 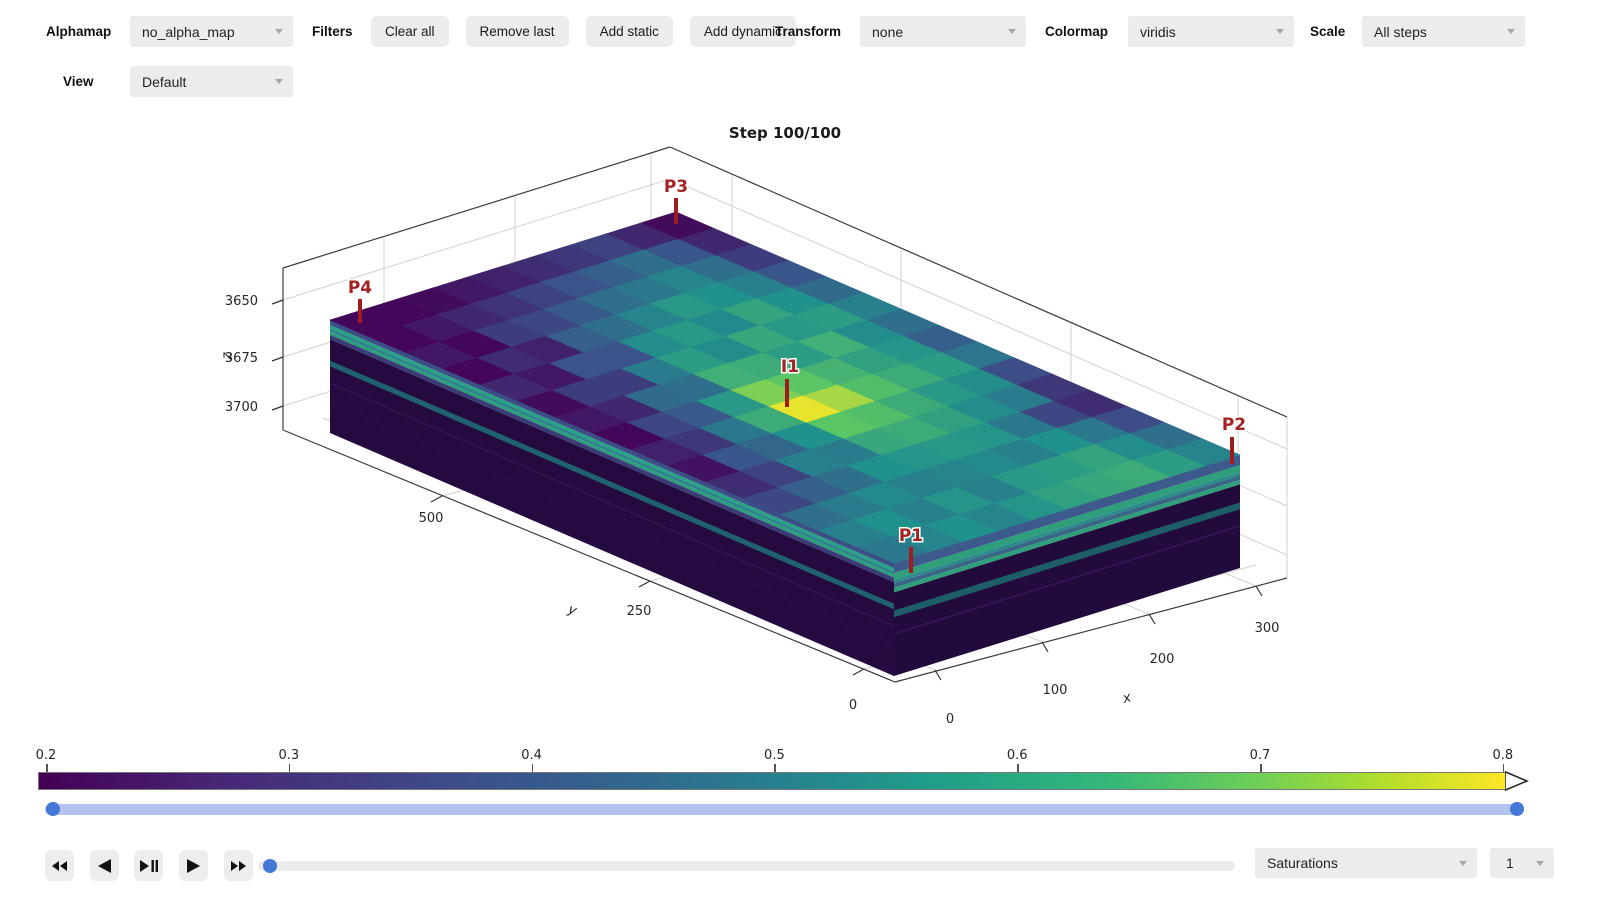 What do you see at coordinates (676, 187) in the screenshot?
I see `well-label-P3: P3` at bounding box center [676, 187].